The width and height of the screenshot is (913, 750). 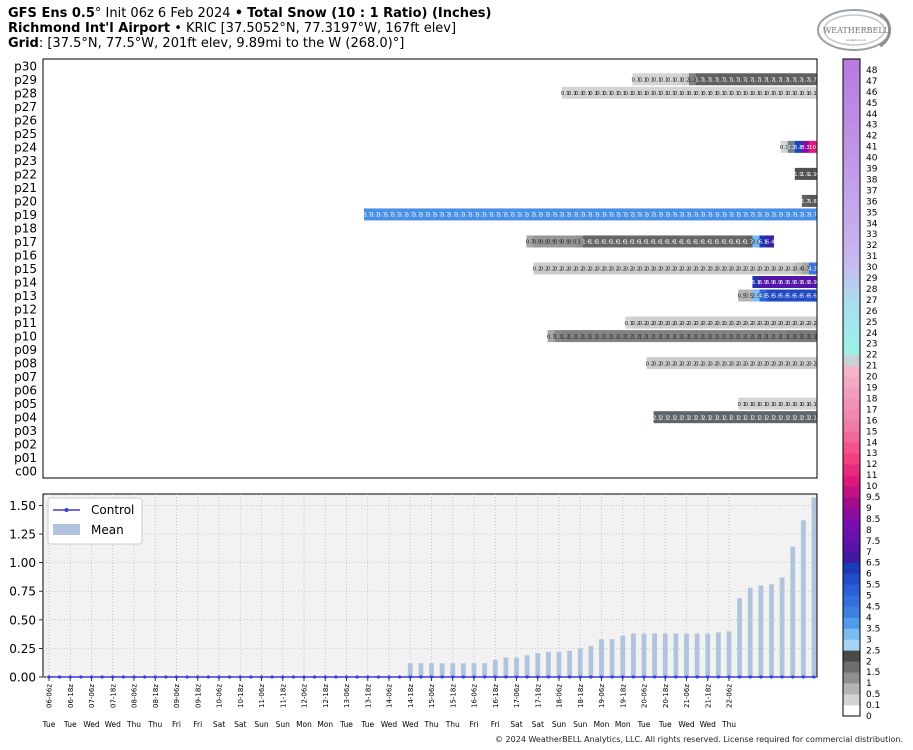 What do you see at coordinates (872, 202) in the screenshot?
I see `colorbar-label: 36` at bounding box center [872, 202].